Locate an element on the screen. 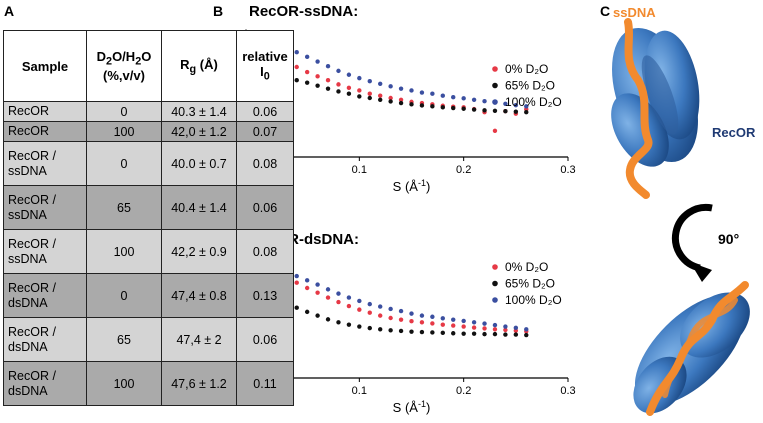  table-row: RecOR / dsDNA 65 47,4 ± 2 0.06 is located at coordinates (148, 339).